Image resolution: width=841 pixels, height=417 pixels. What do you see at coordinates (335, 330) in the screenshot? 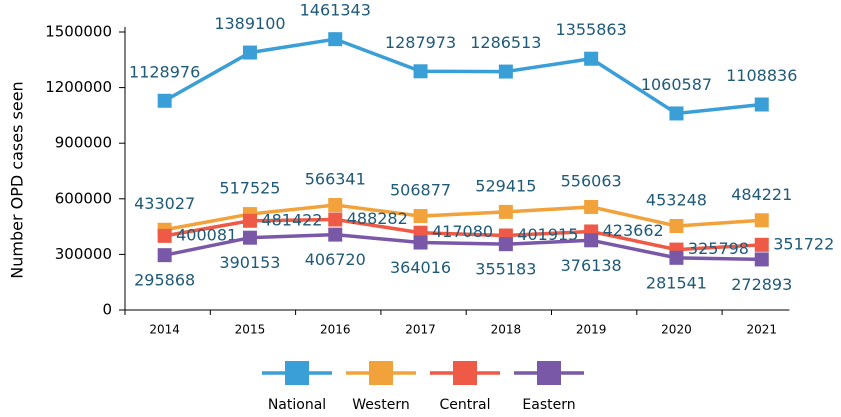
I see `x-tick-label: 2016` at bounding box center [335, 330].